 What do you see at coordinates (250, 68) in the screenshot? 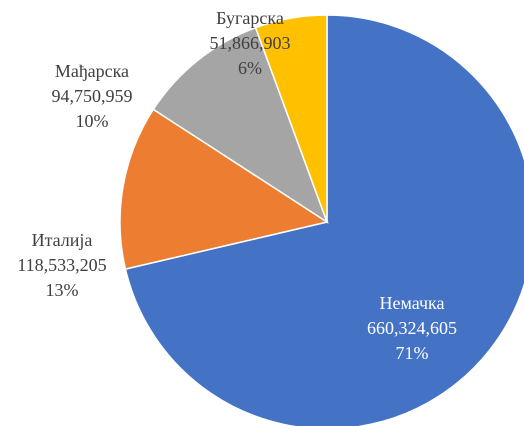
I see `percent-label: 6%` at bounding box center [250, 68].